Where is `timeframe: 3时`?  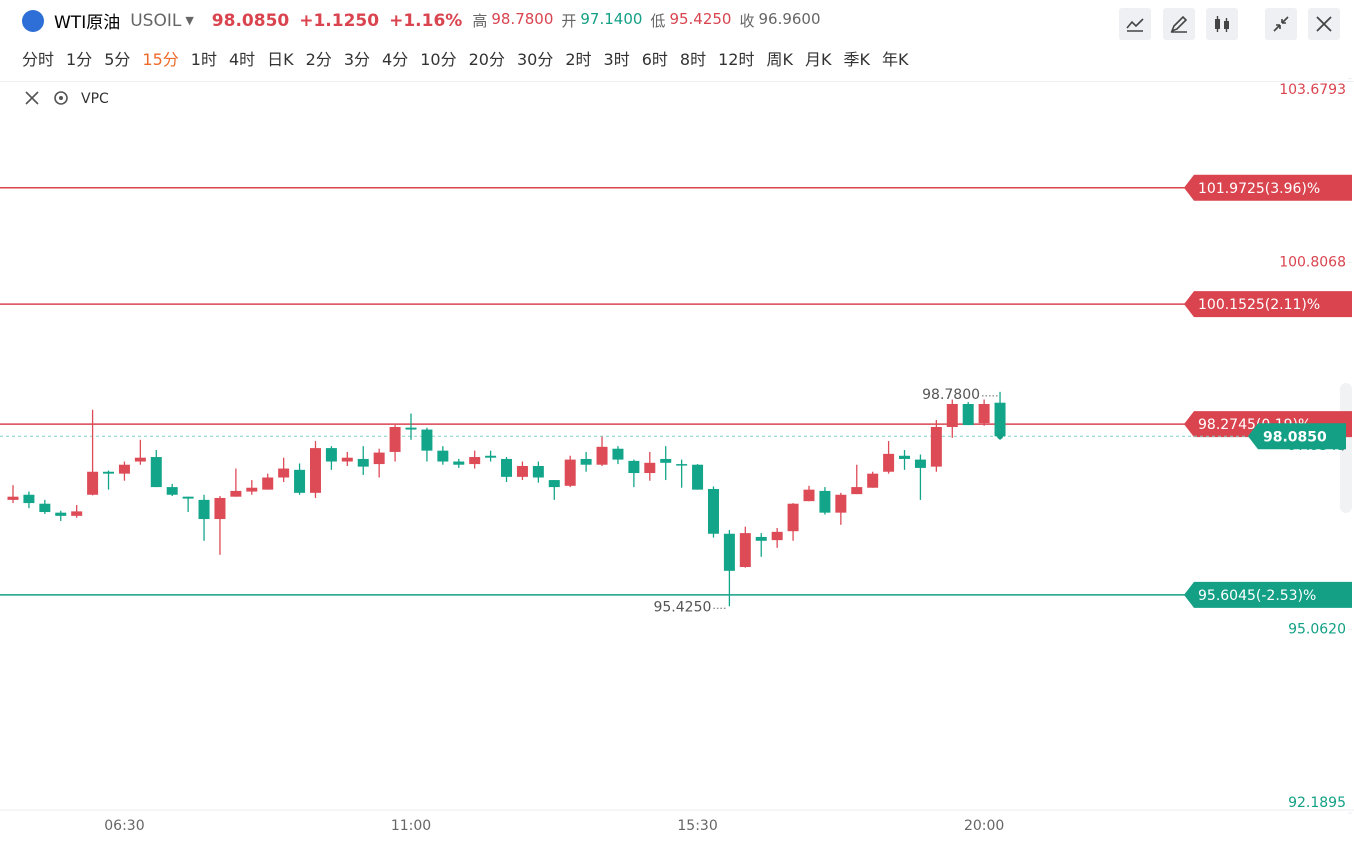
timeframe: 3时 is located at coordinates (616, 59).